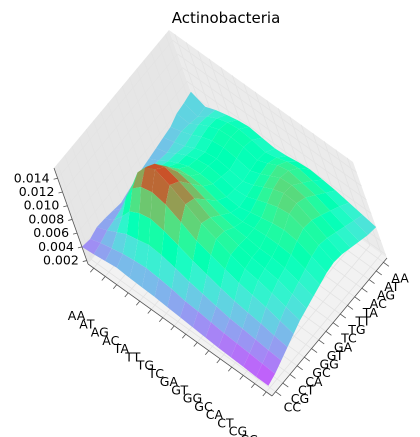 The image size is (420, 437). What do you see at coordinates (100, 332) in the screenshot?
I see `x-tick-label: AG` at bounding box center [100, 332].